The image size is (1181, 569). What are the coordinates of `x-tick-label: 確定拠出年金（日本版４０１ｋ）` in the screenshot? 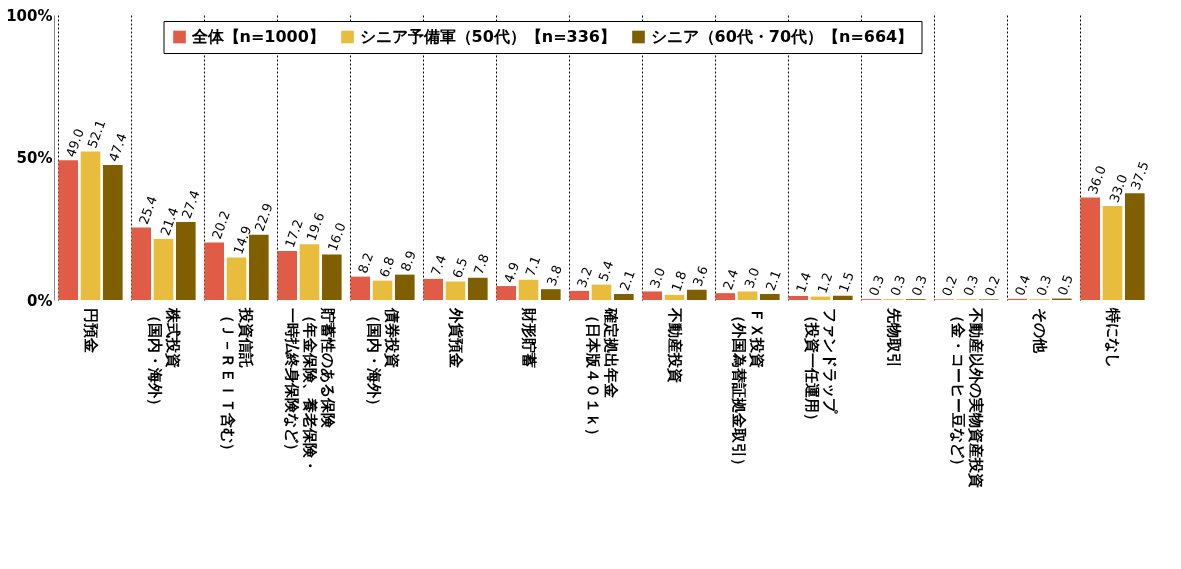 It's located at (601, 375).